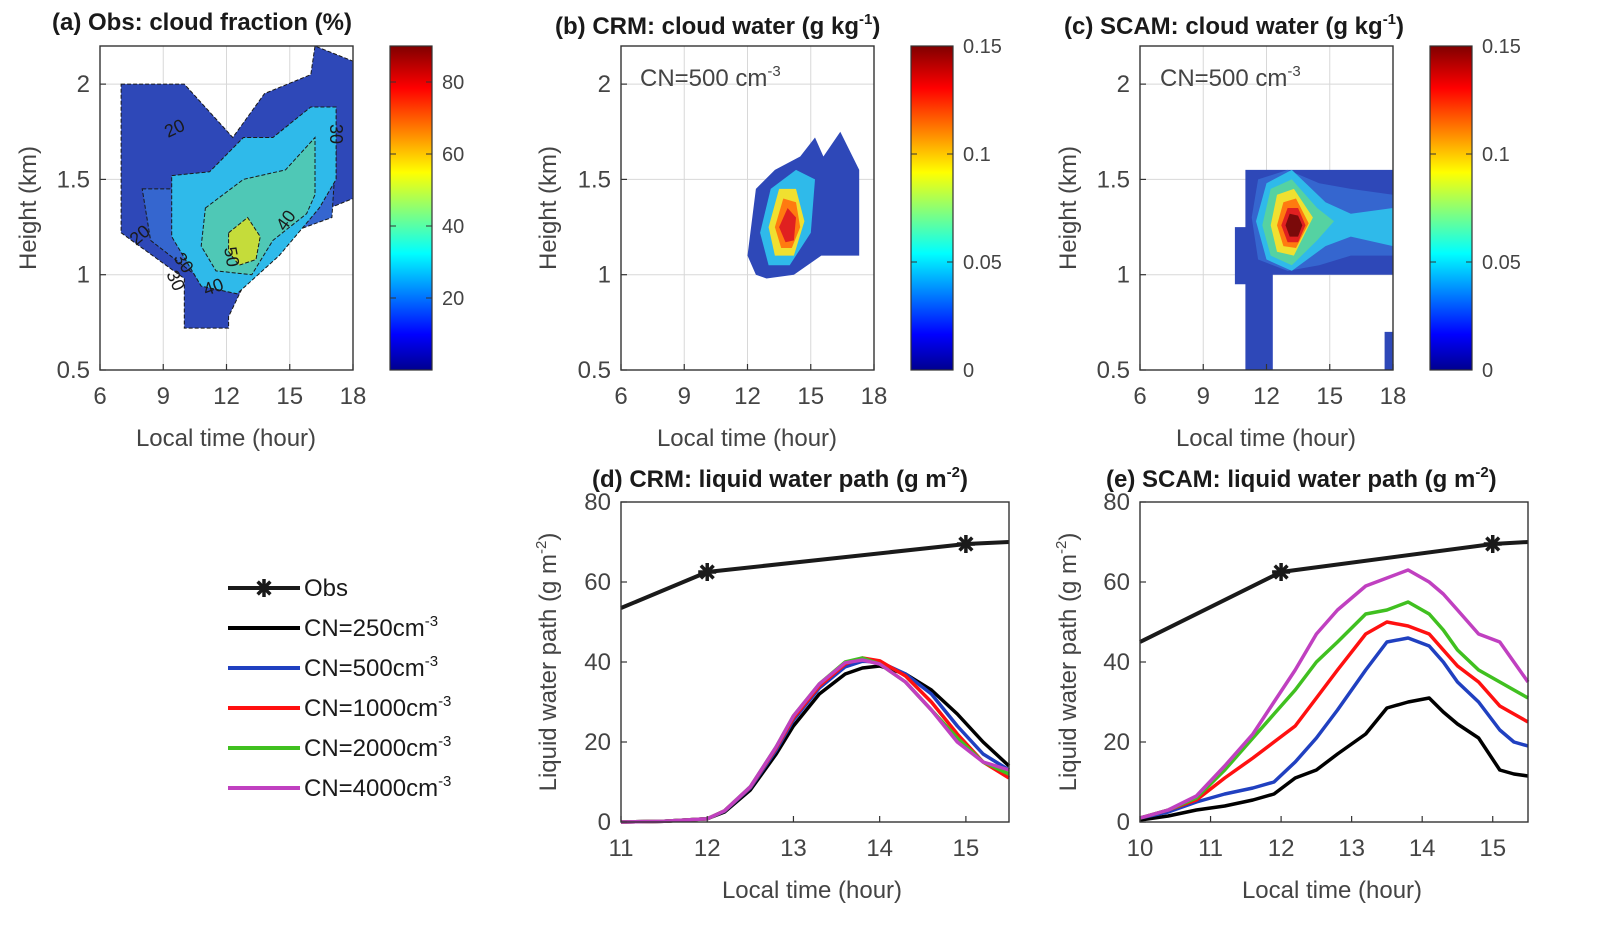 Image resolution: width=1612 pixels, height=930 pixels. I want to click on series-line-obs, so click(1334, 592).